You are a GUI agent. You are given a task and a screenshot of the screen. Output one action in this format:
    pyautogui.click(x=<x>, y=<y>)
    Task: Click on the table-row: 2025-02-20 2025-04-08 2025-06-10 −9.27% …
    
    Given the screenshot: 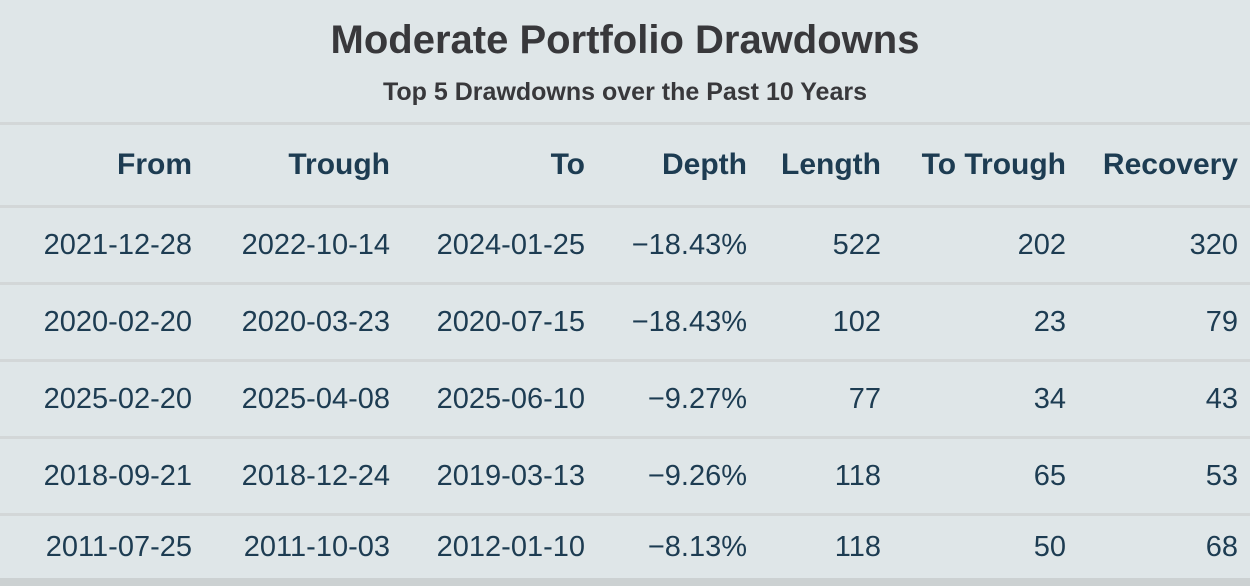 What is the action you would take?
    pyautogui.click(x=625, y=397)
    